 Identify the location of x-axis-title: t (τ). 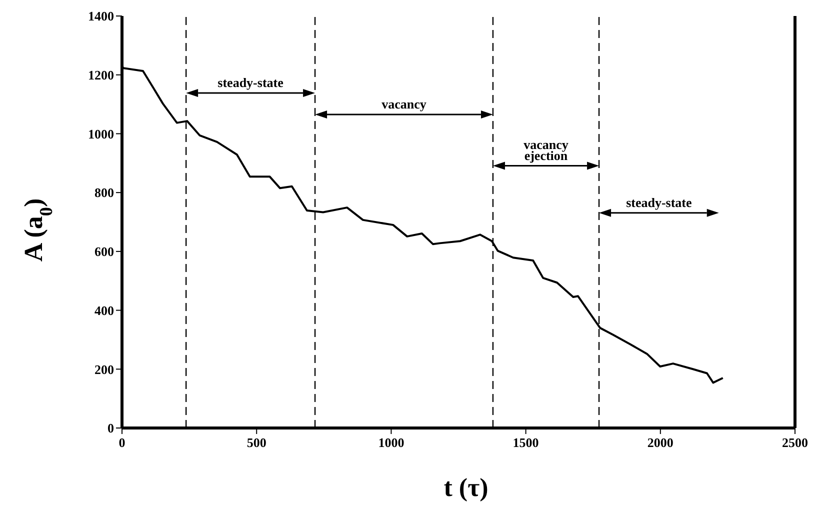
(466, 487).